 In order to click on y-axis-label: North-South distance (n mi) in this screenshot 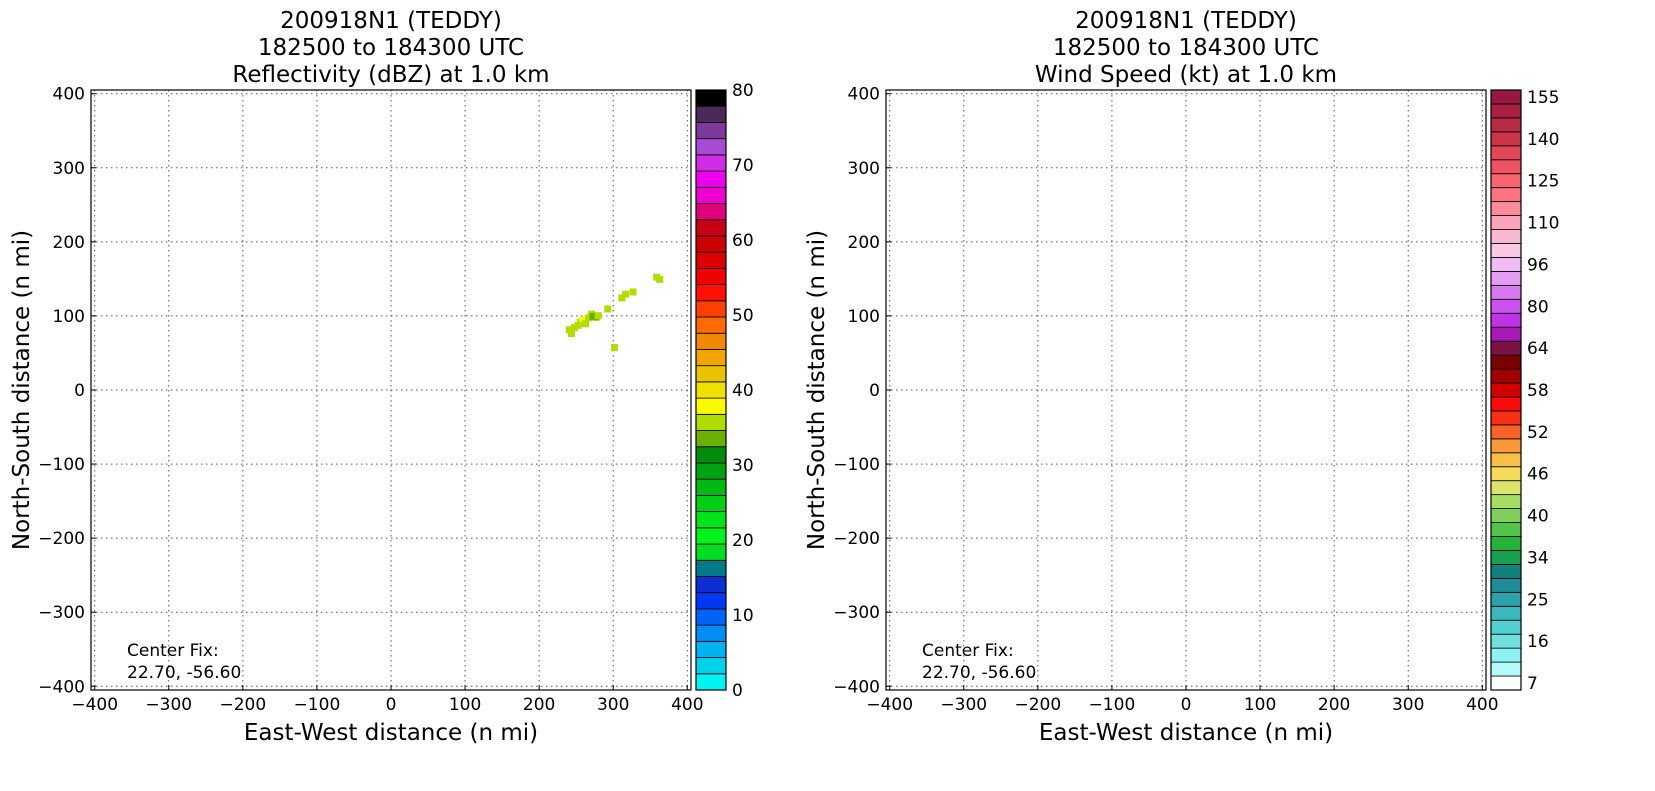, I will do `click(817, 390)`.